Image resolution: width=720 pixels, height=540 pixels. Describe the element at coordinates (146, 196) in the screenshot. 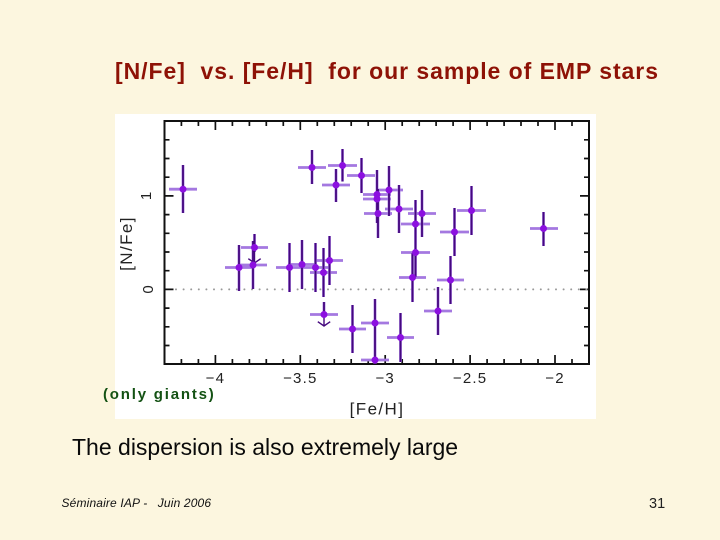

I see `svg-text: 1` at that location.